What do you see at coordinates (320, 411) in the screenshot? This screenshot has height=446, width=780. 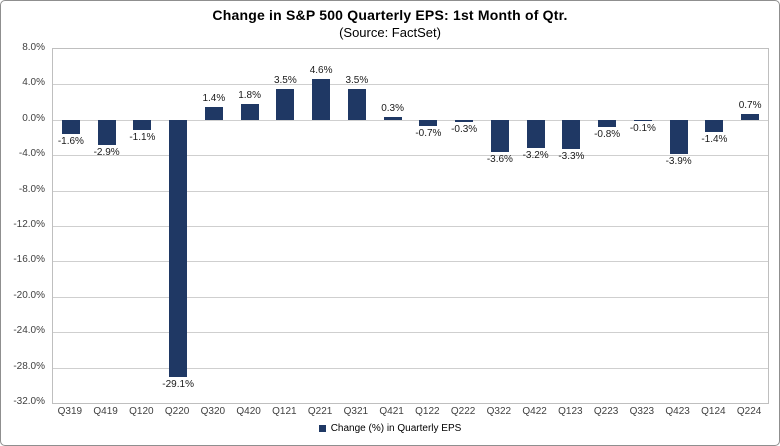 I see `x-axis-tick-label: Q221` at bounding box center [320, 411].